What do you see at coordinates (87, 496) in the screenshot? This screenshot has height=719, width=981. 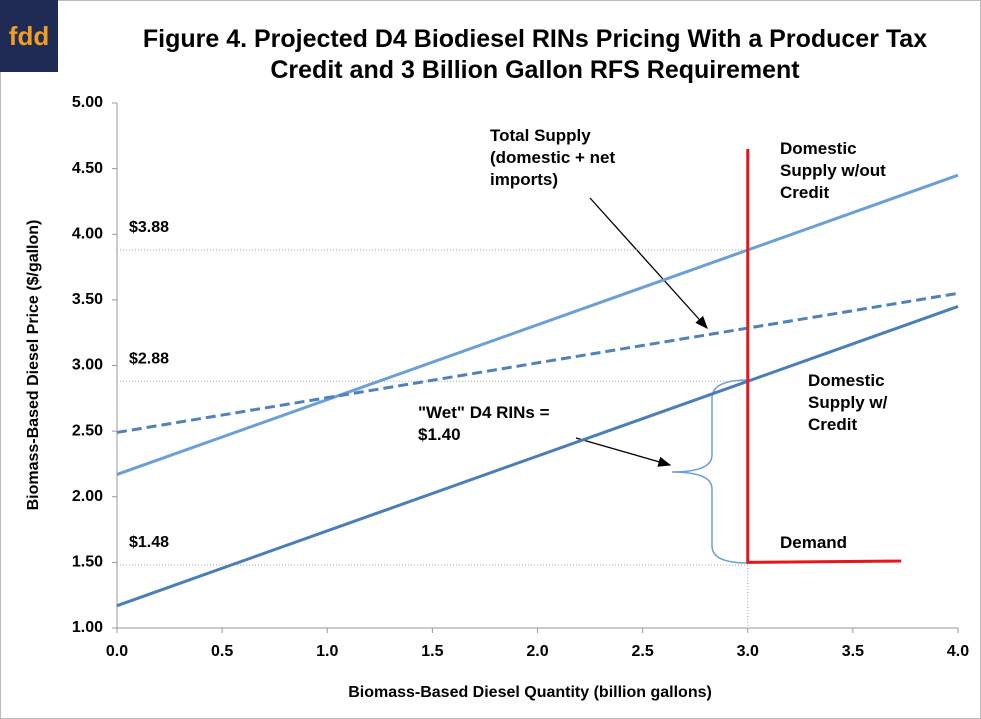 I see `y-tick-label: 2.00` at bounding box center [87, 496].